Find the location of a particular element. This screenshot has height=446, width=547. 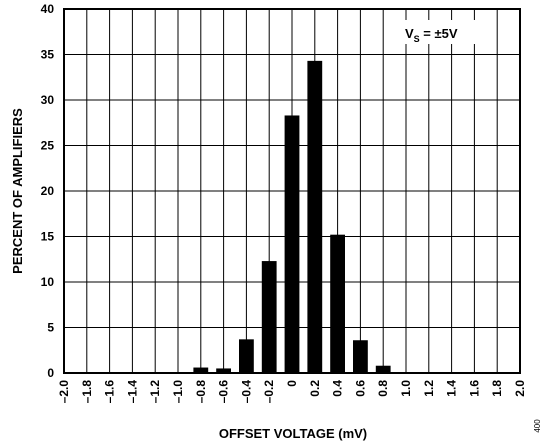

x-tick-label: –1.6 is located at coordinates (110, 392).